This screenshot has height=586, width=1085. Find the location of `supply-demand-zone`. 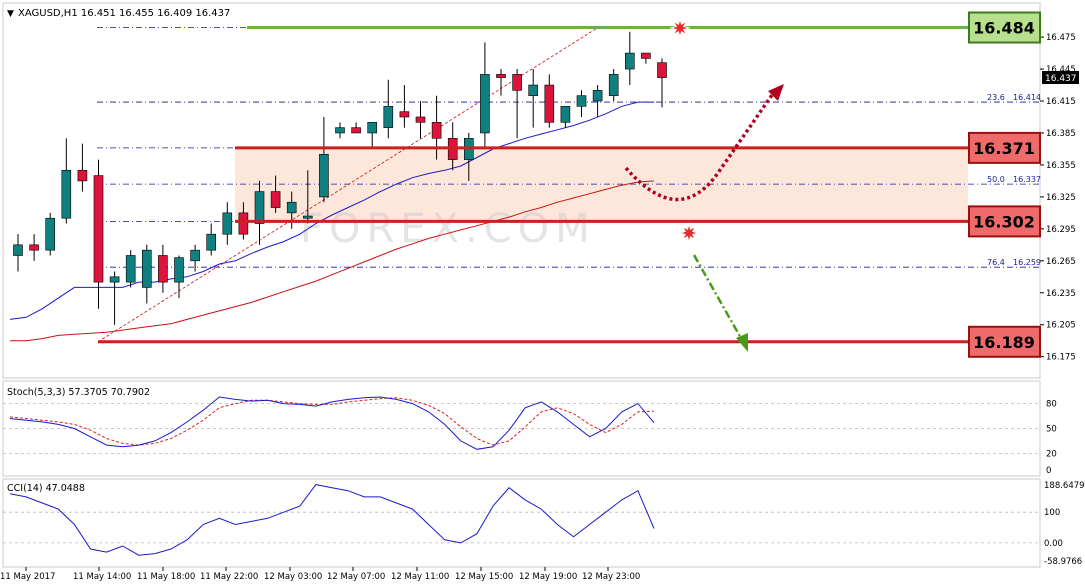

supply-demand-zone is located at coordinates (601, 184).